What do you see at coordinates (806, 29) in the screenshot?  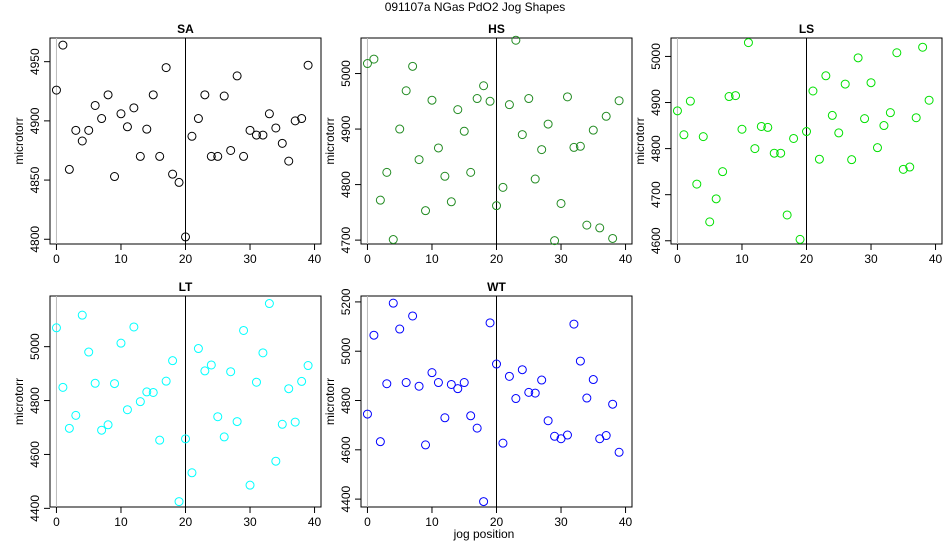 I see `panel-title: LS` at bounding box center [806, 29].